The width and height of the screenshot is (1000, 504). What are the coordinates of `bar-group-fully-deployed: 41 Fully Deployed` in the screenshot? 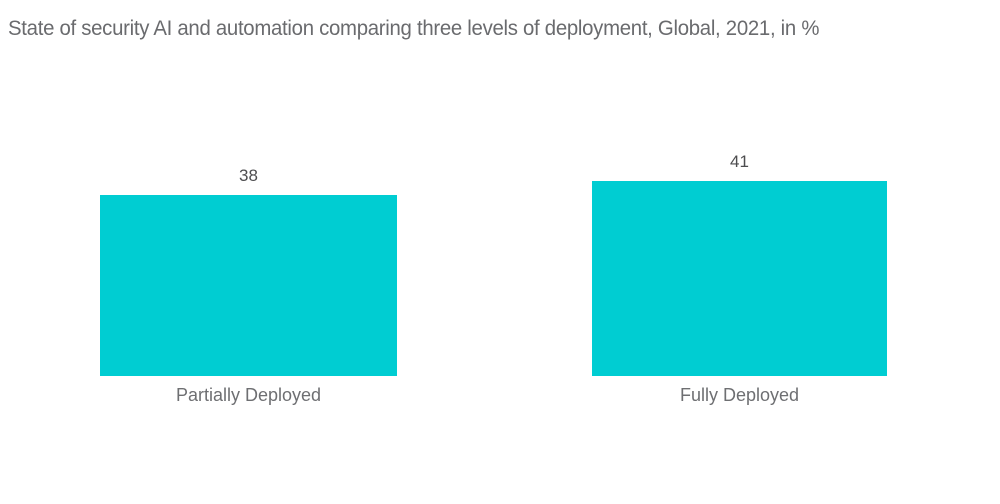 It's located at (739, 278).